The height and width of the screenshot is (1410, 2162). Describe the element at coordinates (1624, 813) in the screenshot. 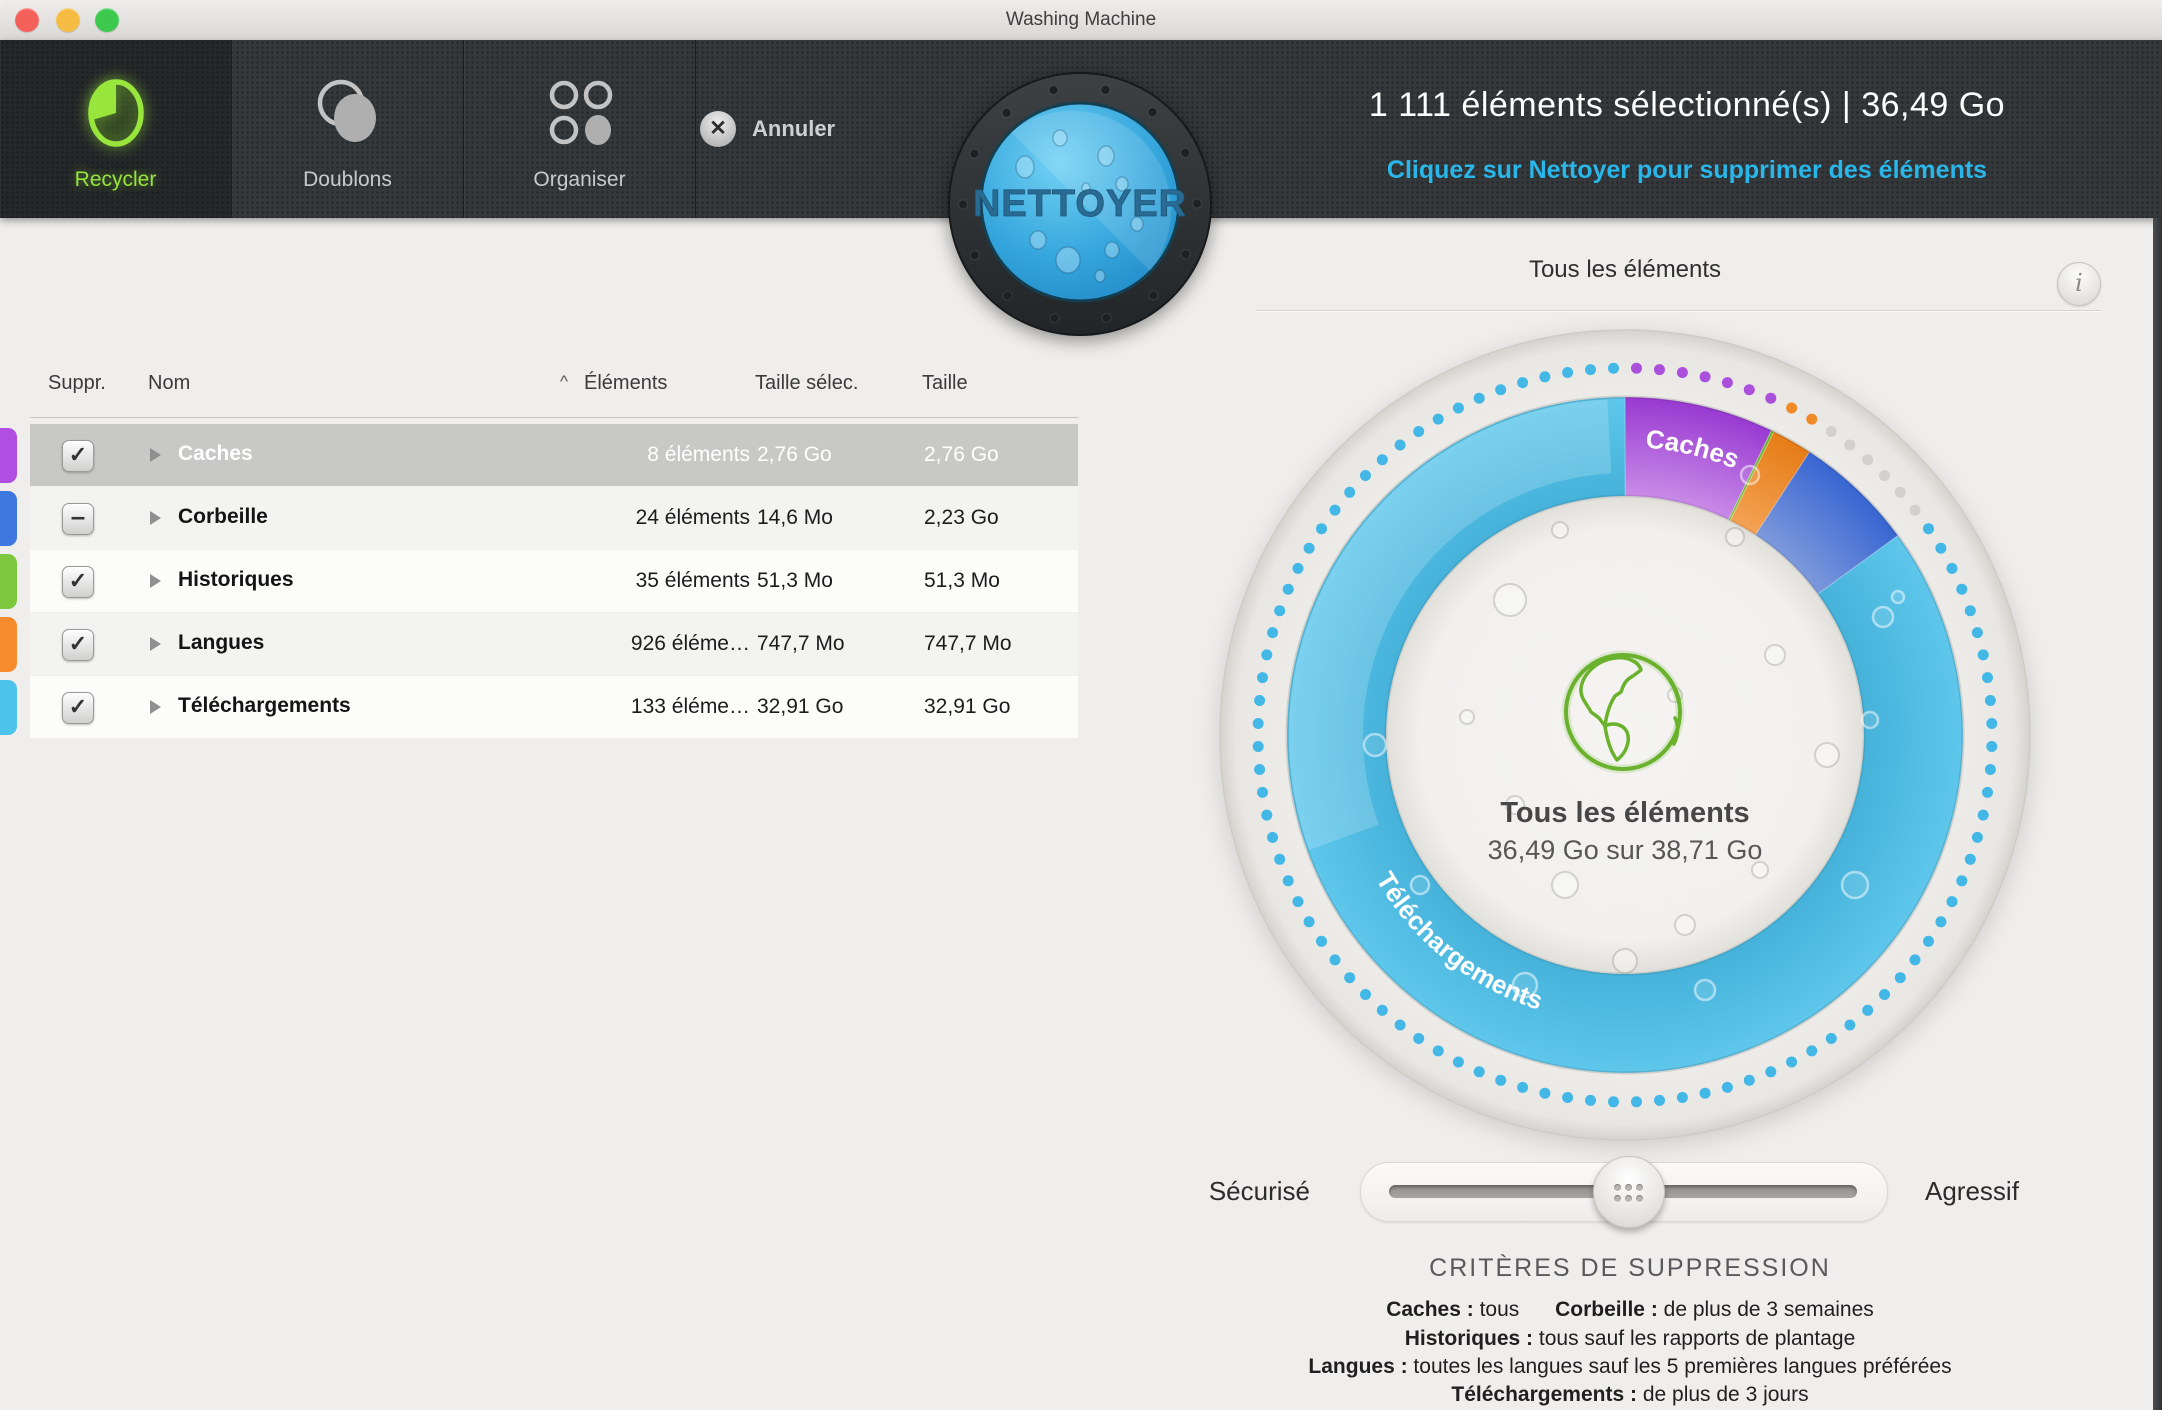

I see `chart-center-title: Tous les éléments` at that location.